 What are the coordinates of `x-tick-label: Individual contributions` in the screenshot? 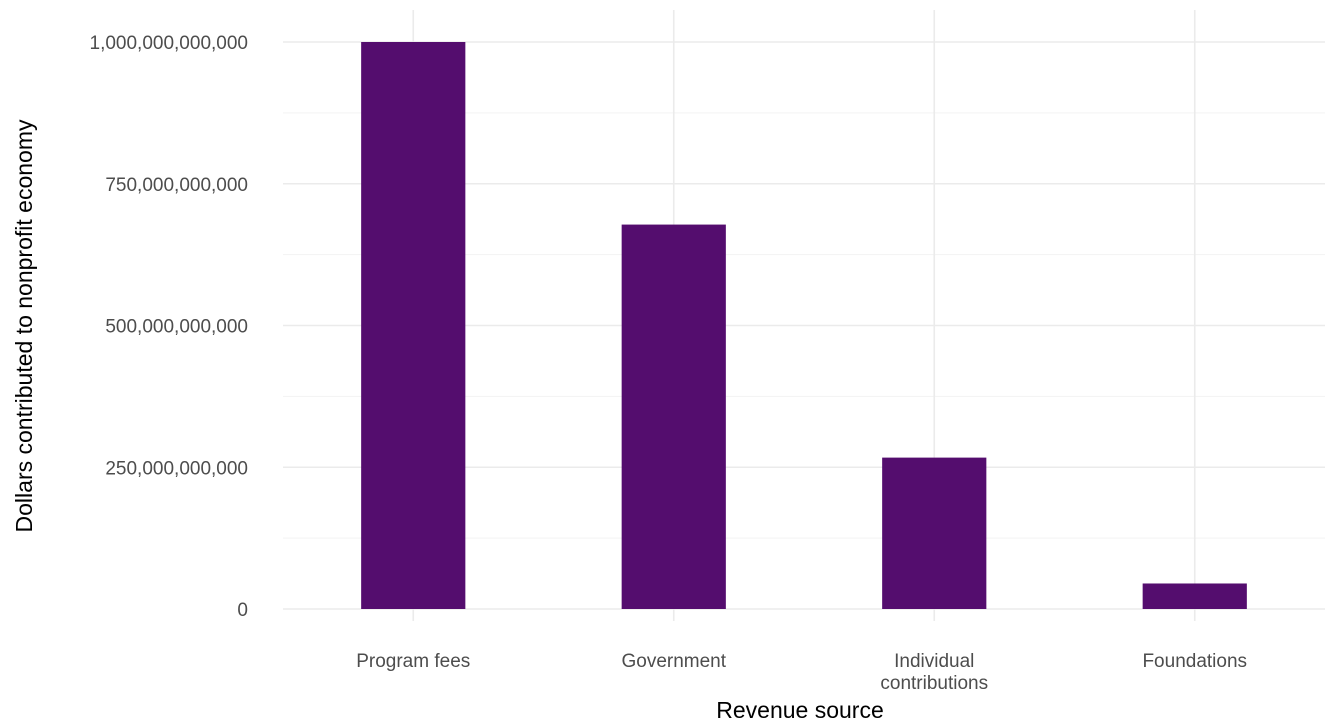 It's located at (934, 672).